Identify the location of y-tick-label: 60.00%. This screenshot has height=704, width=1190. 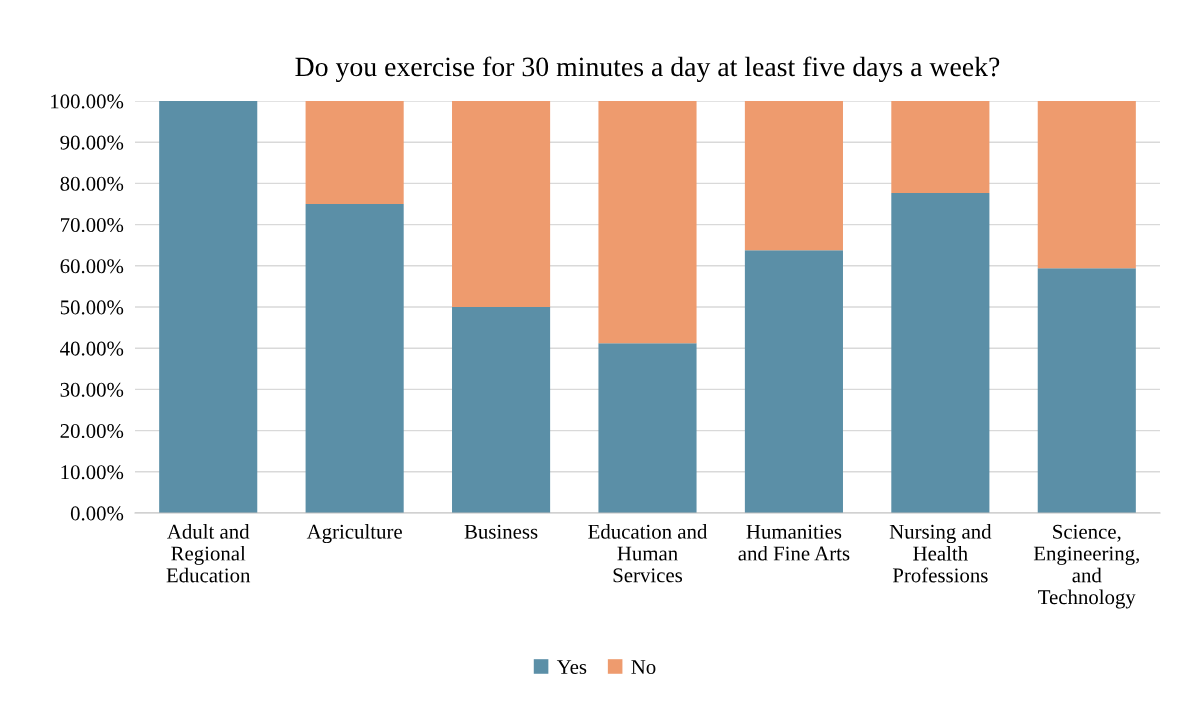
(92, 266).